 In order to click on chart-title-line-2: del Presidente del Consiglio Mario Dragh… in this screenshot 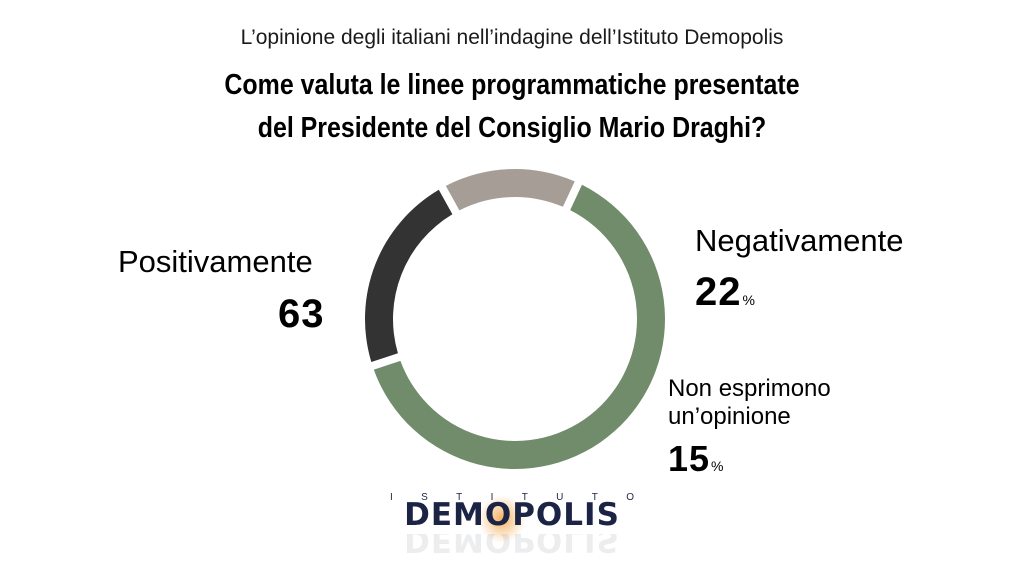, I will do `click(512, 128)`.